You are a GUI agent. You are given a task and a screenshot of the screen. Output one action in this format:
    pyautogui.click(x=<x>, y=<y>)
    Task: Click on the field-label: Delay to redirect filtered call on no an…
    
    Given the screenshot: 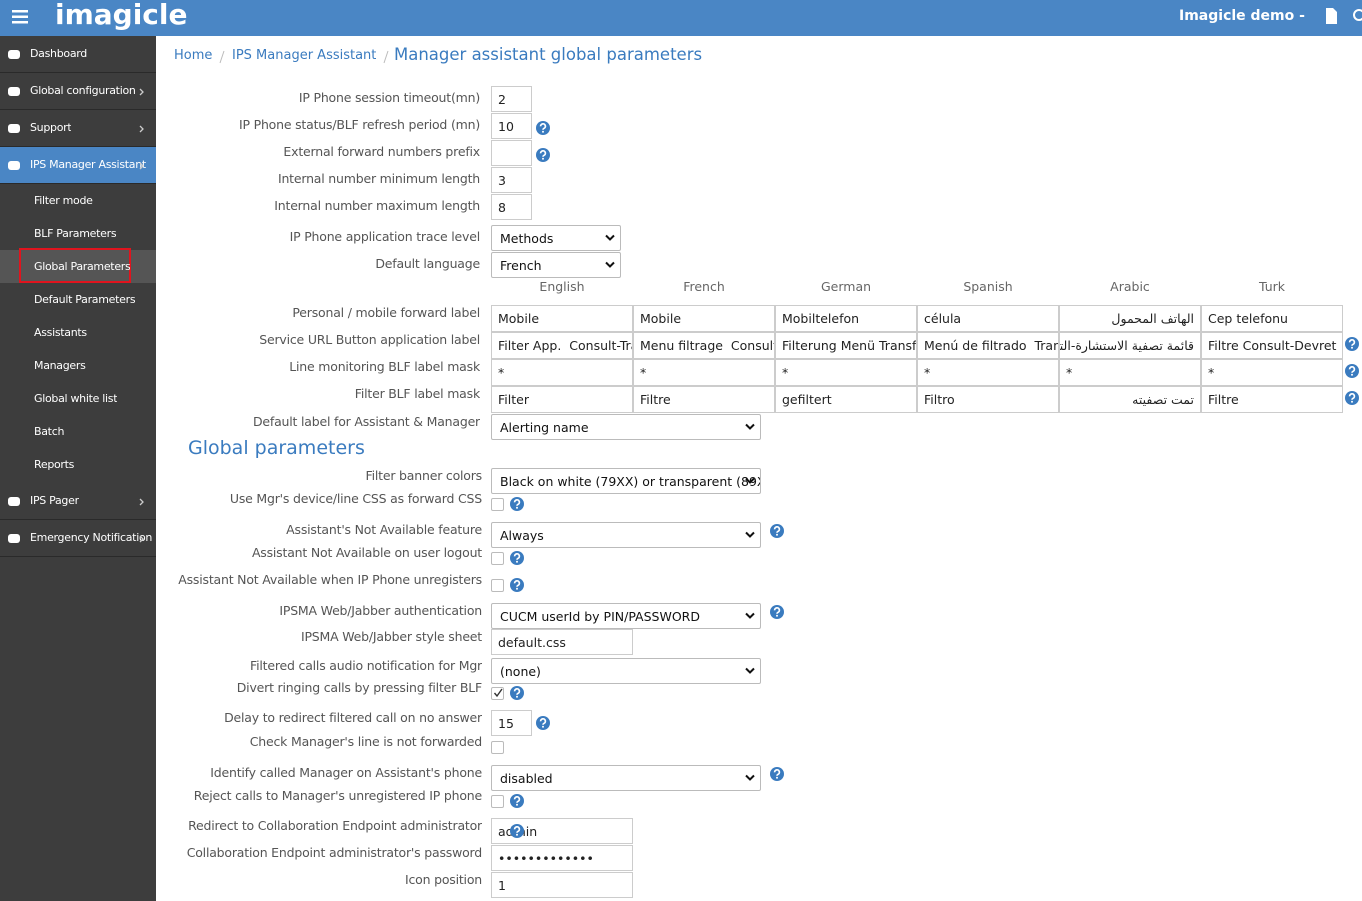 What is the action you would take?
    pyautogui.click(x=353, y=717)
    